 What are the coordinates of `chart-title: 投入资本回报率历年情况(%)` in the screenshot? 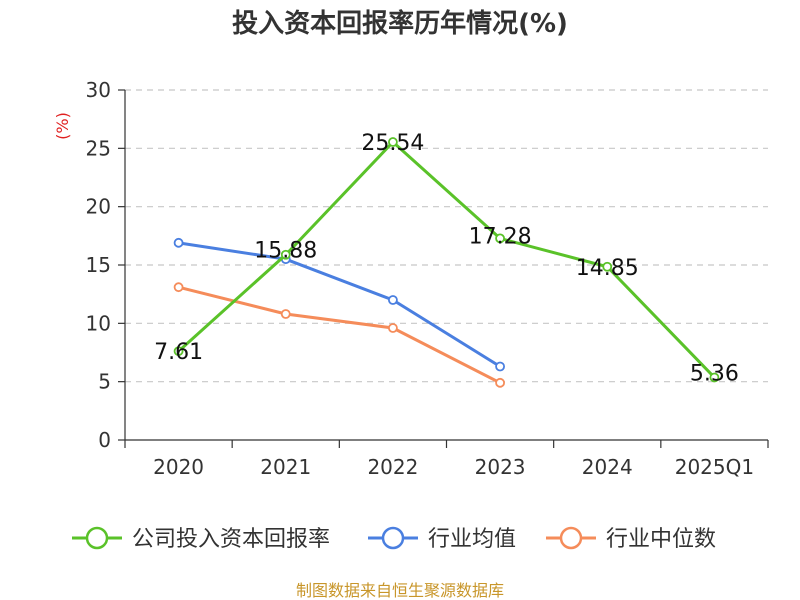 It's located at (400, 23).